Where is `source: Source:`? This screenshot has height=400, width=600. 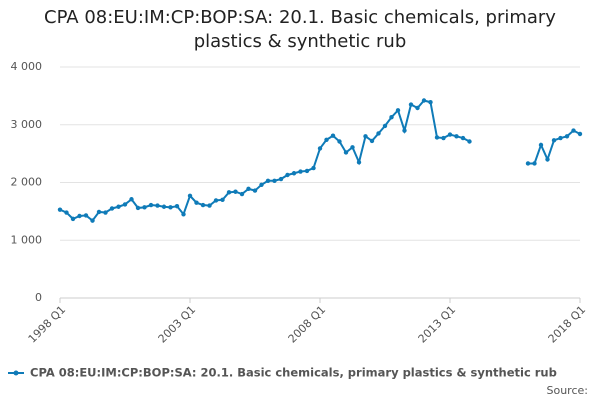 source: Source: is located at coordinates (568, 390).